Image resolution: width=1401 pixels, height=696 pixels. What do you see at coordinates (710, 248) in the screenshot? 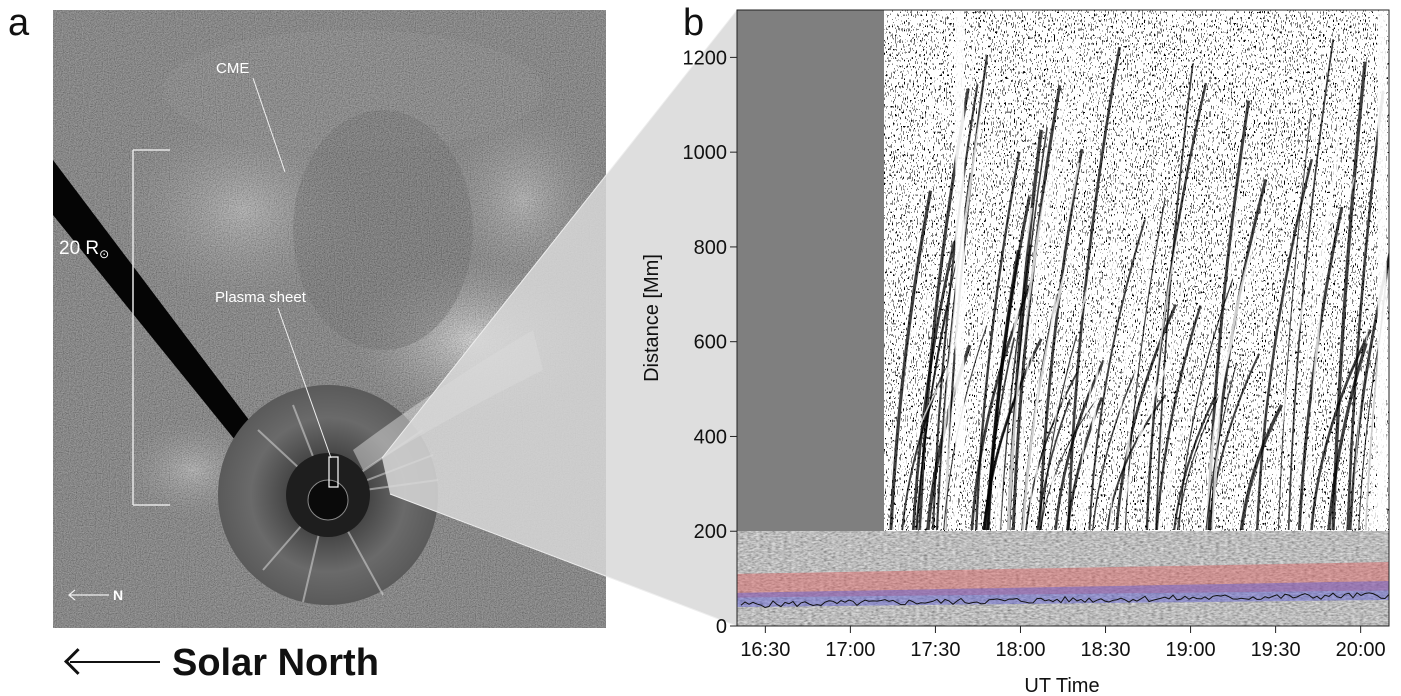
I see `y-tick-label: 800` at bounding box center [710, 248].